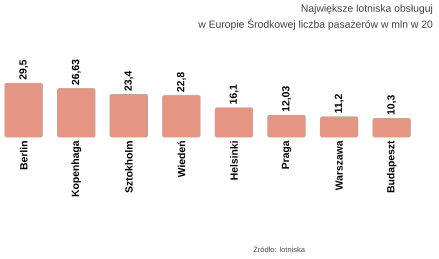 Image resolution: width=439 pixels, height=259 pixels. What do you see at coordinates (76, 168) in the screenshot?
I see `x-tick-label: Kopenhaga` at bounding box center [76, 168].